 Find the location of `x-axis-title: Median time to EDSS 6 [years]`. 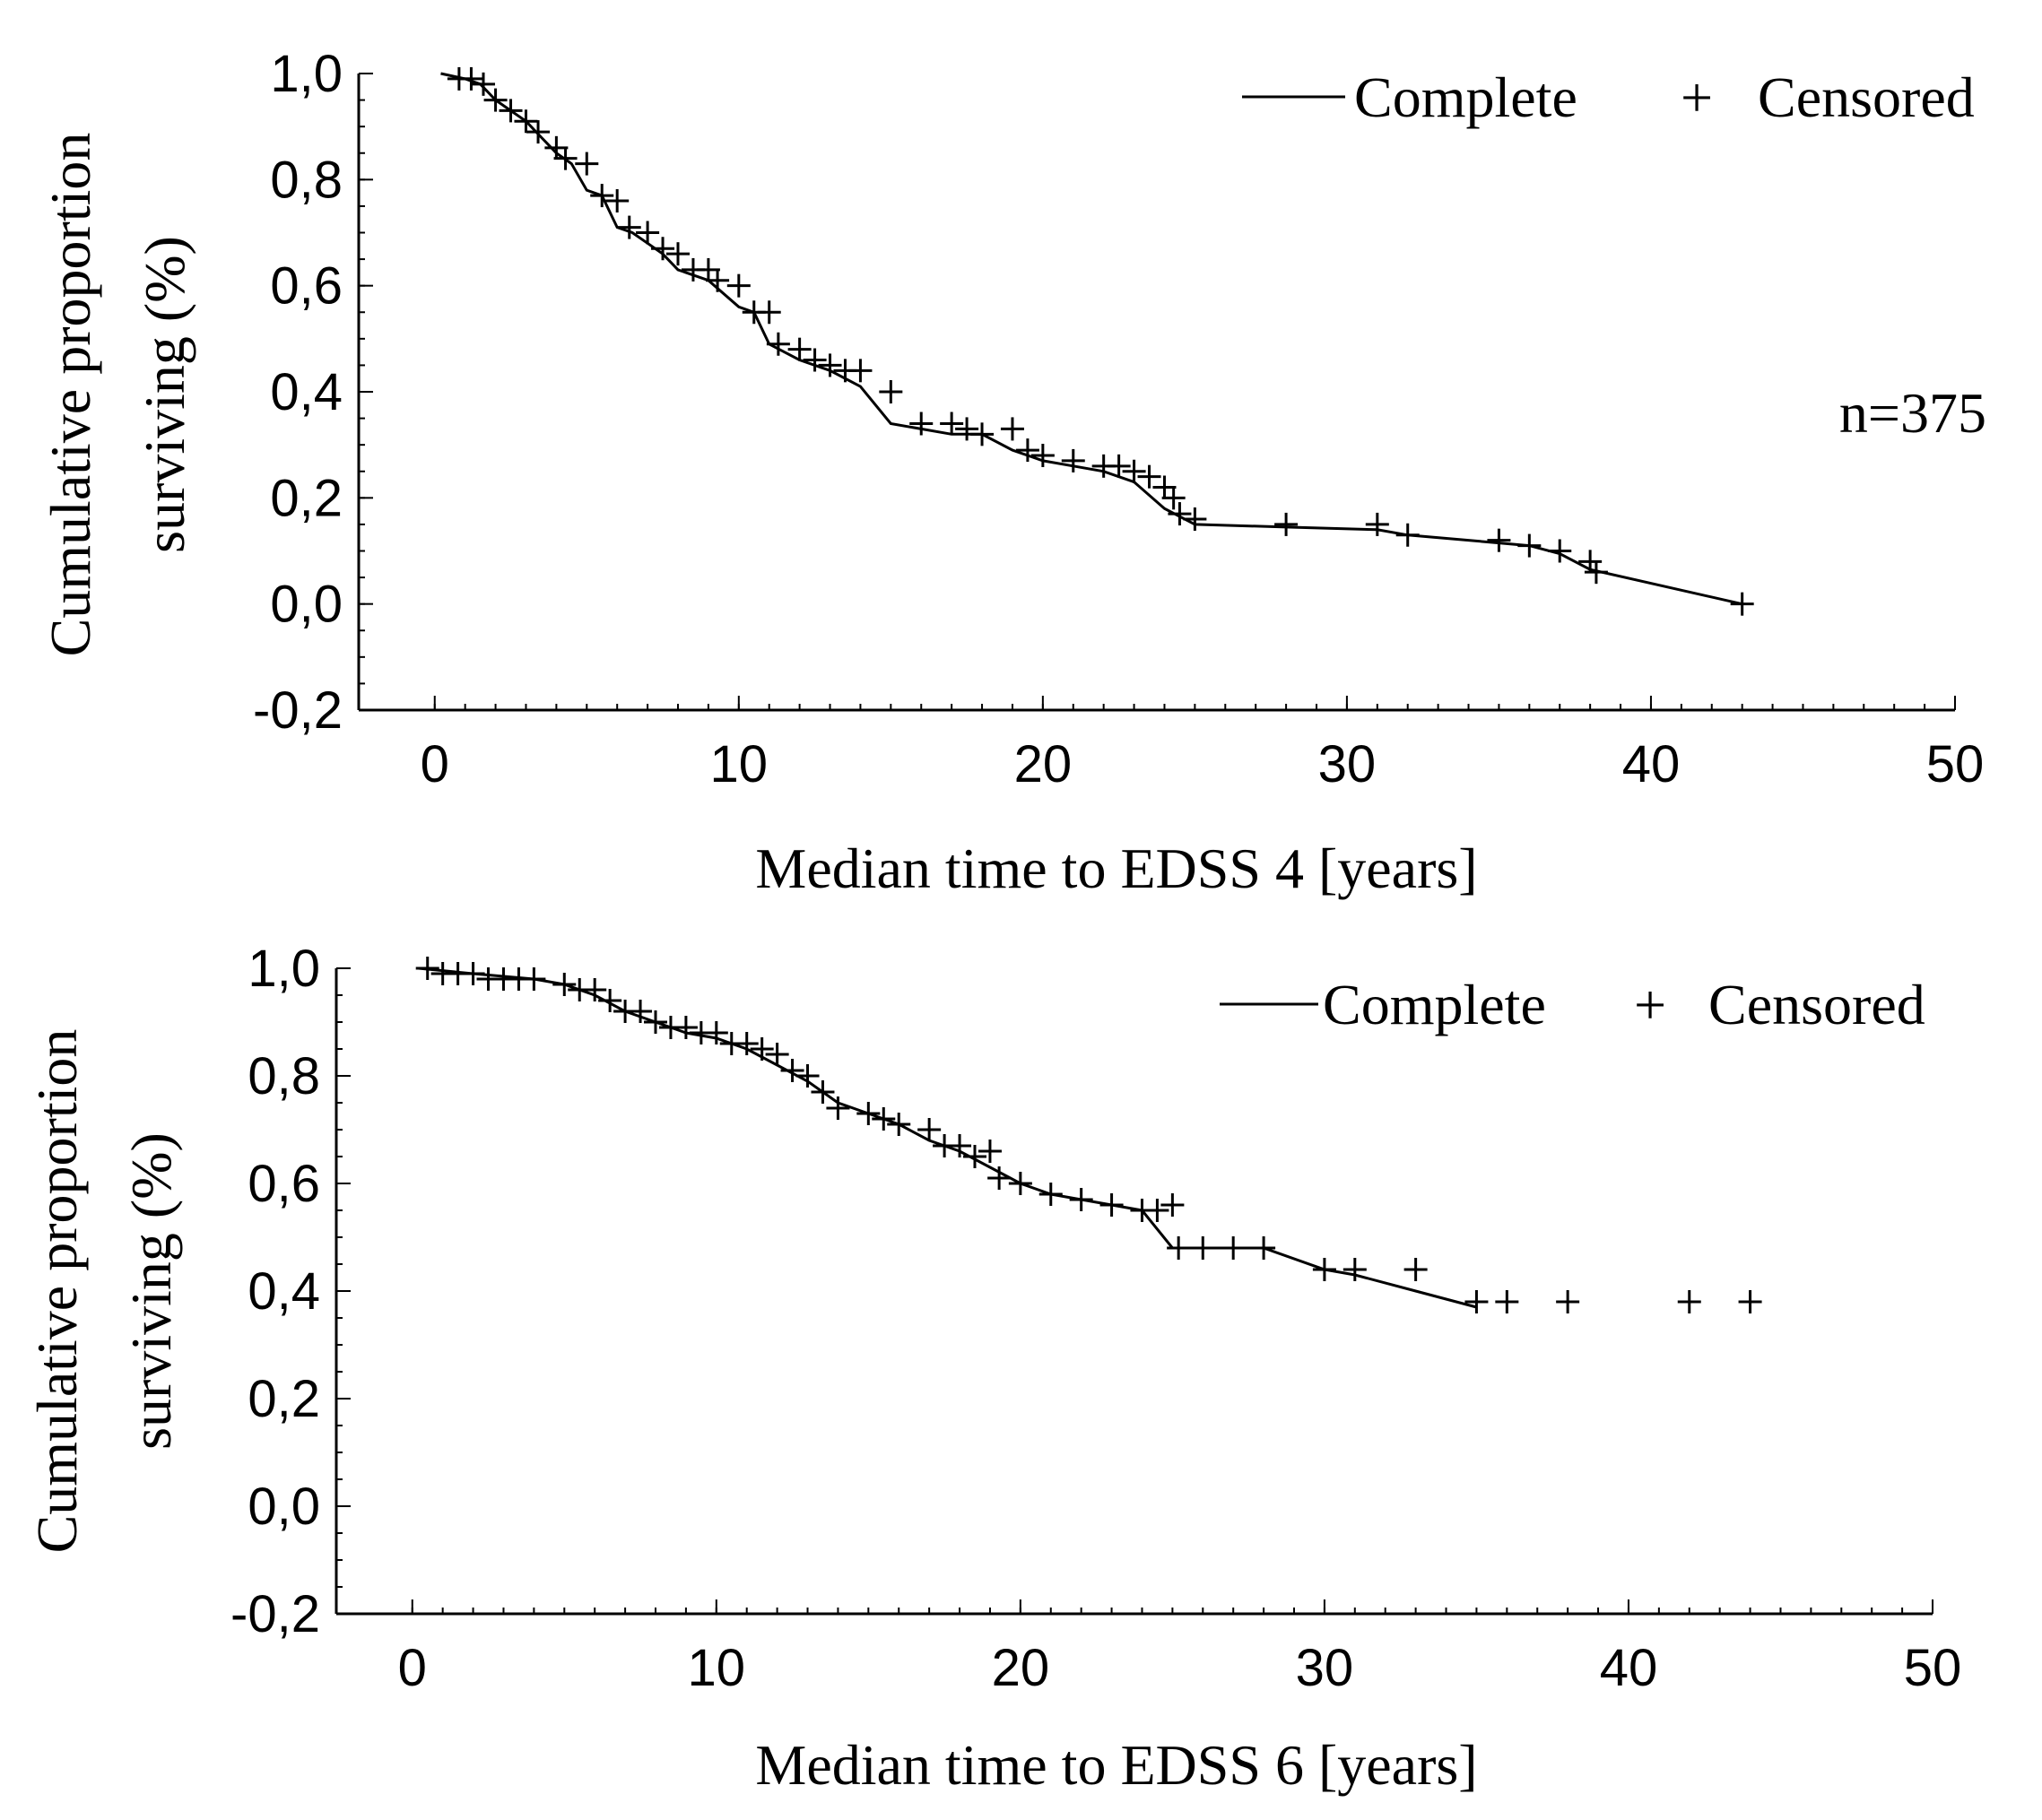

x-axis-title: Median time to EDSS 6 [years] is located at coordinates (1116, 1765).